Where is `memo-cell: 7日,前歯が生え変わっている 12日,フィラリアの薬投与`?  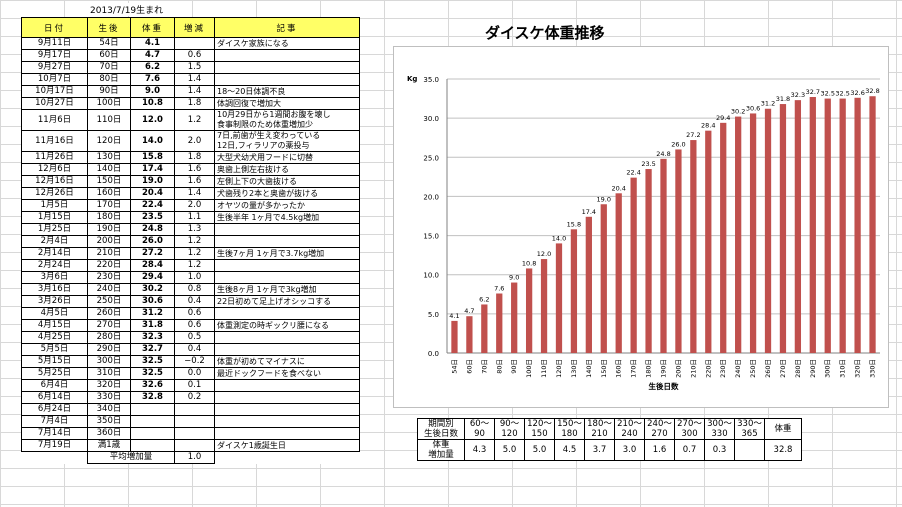 memo-cell: 7日,前歯が生え変わっている 12日,フィラリアの薬投与 is located at coordinates (287, 141).